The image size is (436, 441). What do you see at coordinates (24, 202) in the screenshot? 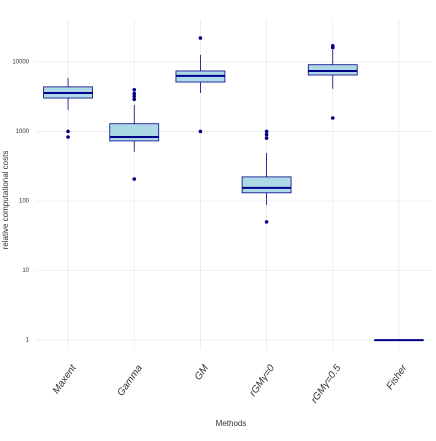
I see `y-tick-label: 100` at bounding box center [24, 202].